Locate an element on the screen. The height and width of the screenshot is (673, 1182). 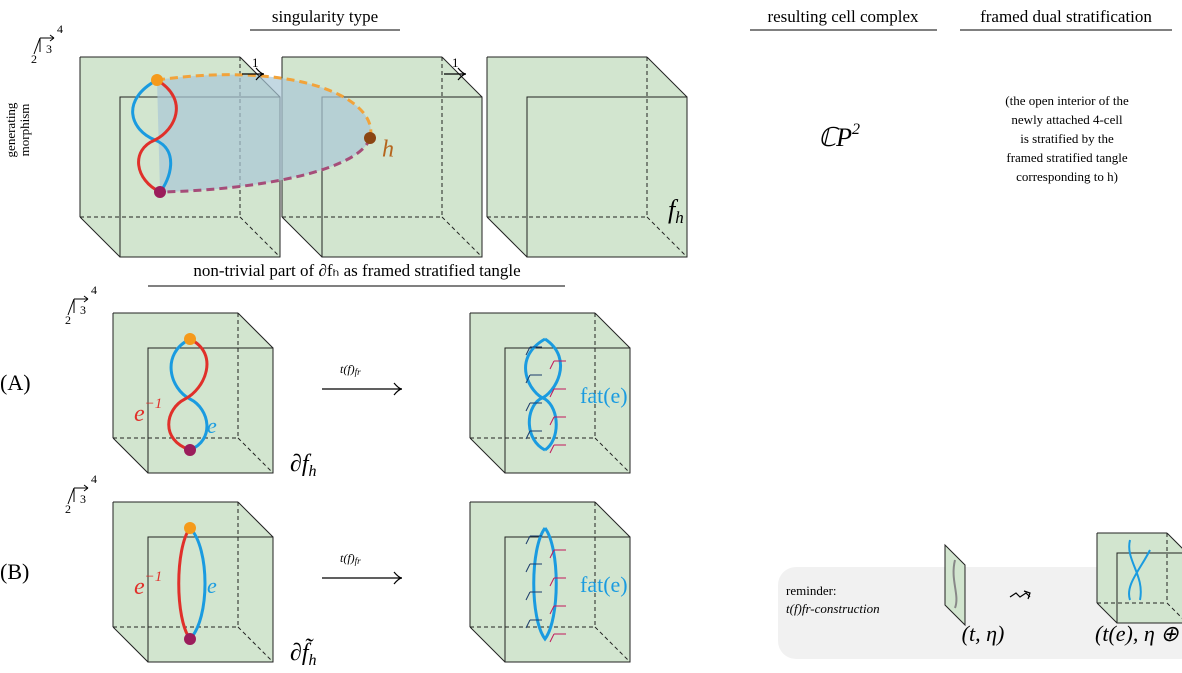
note-line: framed stratified tangle is located at coordinates (1067, 157).